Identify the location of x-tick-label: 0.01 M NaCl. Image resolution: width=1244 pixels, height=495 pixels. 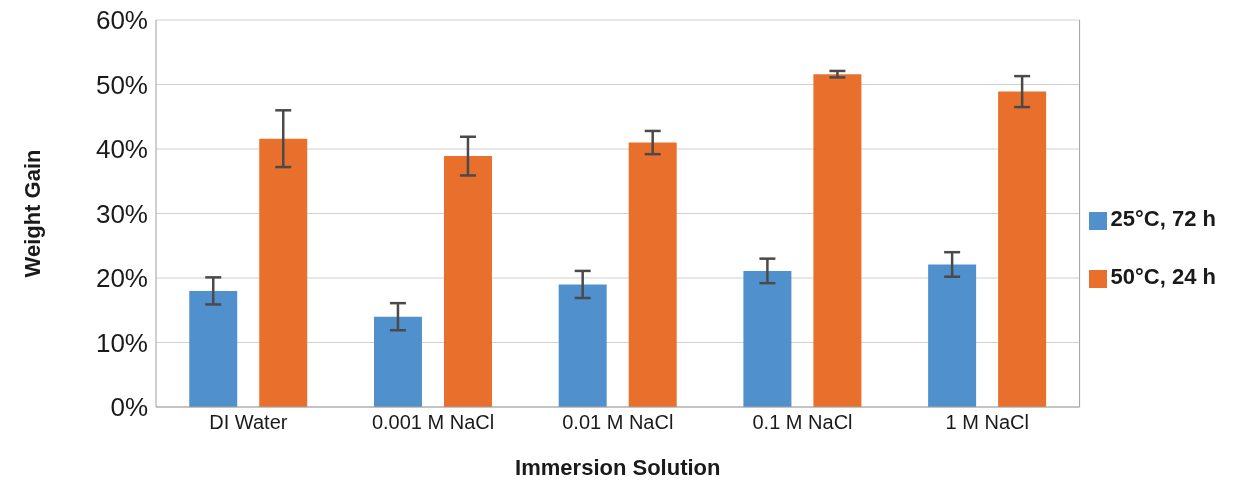
(618, 422).